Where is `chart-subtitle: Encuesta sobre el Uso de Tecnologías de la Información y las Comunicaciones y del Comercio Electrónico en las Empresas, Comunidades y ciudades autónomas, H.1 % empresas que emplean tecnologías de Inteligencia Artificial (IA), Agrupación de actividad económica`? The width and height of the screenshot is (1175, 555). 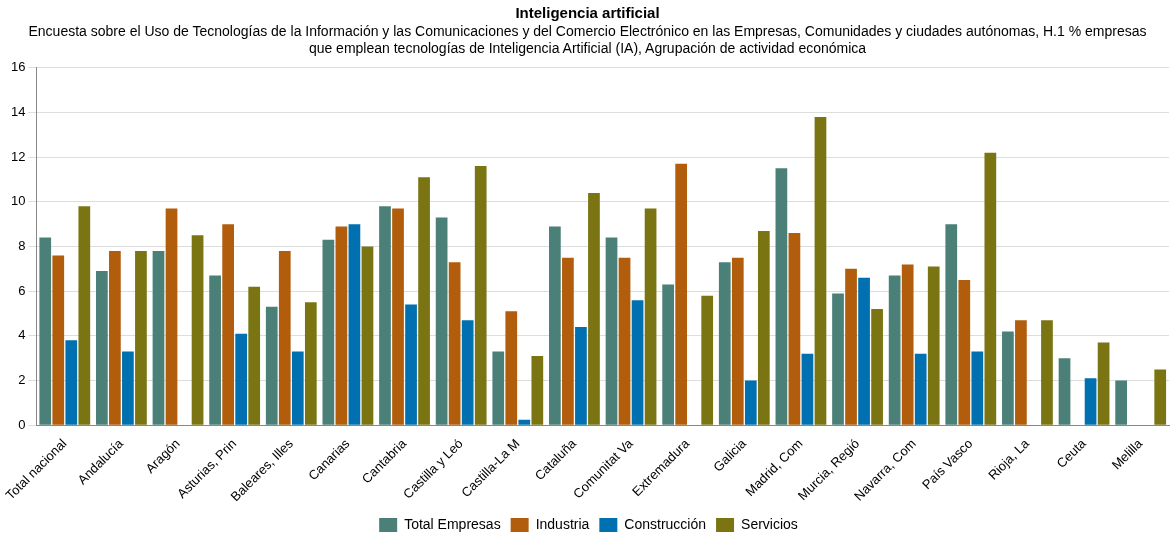
chart-subtitle: Encuesta sobre el Uso de Tecnologías de la Información y las Comunicaciones y del Comercio Electrónico en las Empresas, Comunidades y ciudades autónomas, H.1 % empresas que emplean tecnologías de Inteligencia Artificial (IA), Agrupación de actividad económica is located at coordinates (587, 40).